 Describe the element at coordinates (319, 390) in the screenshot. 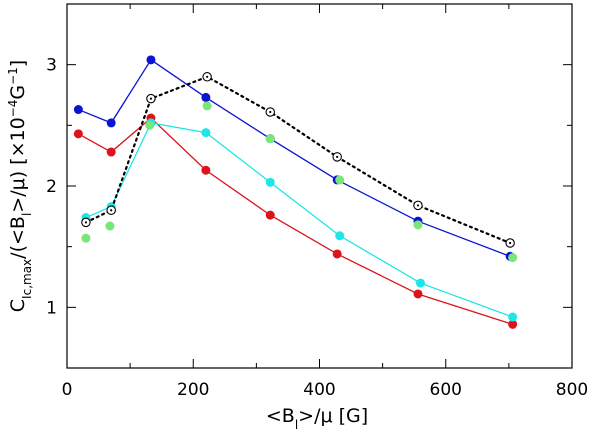

I see `x-tick-label: 400` at that location.